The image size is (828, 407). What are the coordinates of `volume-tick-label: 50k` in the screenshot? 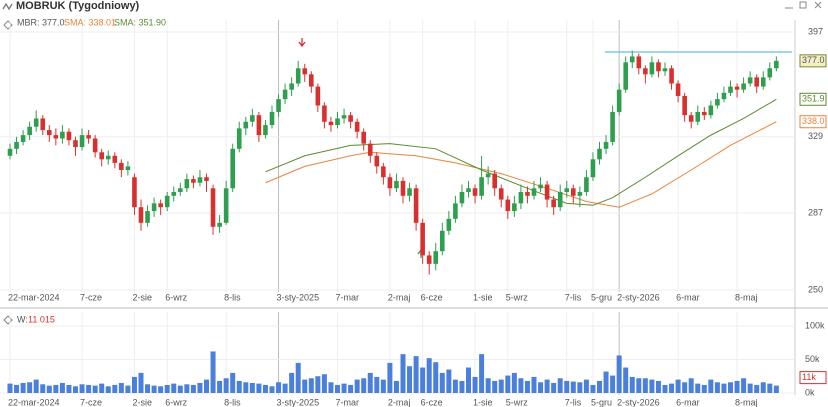 It's located at (812, 359).